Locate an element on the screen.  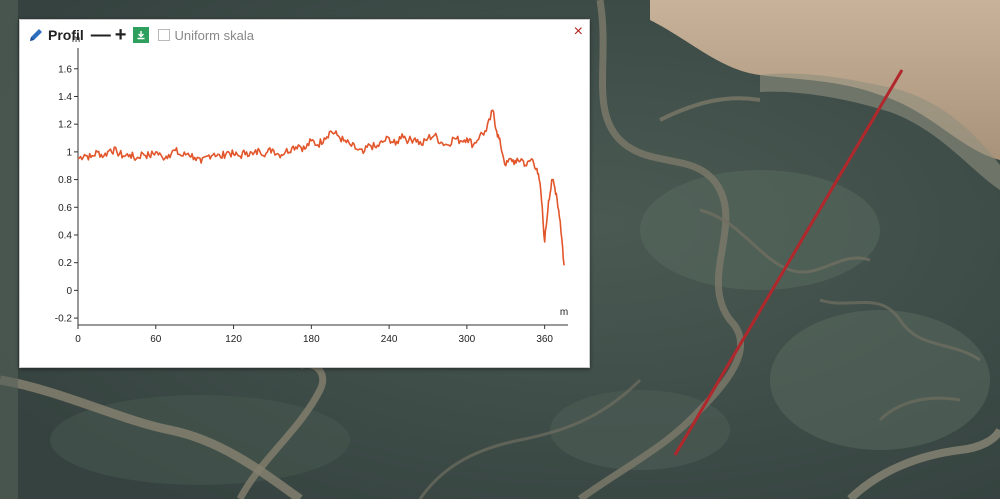
y-tick-label: -0.2 is located at coordinates (64, 319).